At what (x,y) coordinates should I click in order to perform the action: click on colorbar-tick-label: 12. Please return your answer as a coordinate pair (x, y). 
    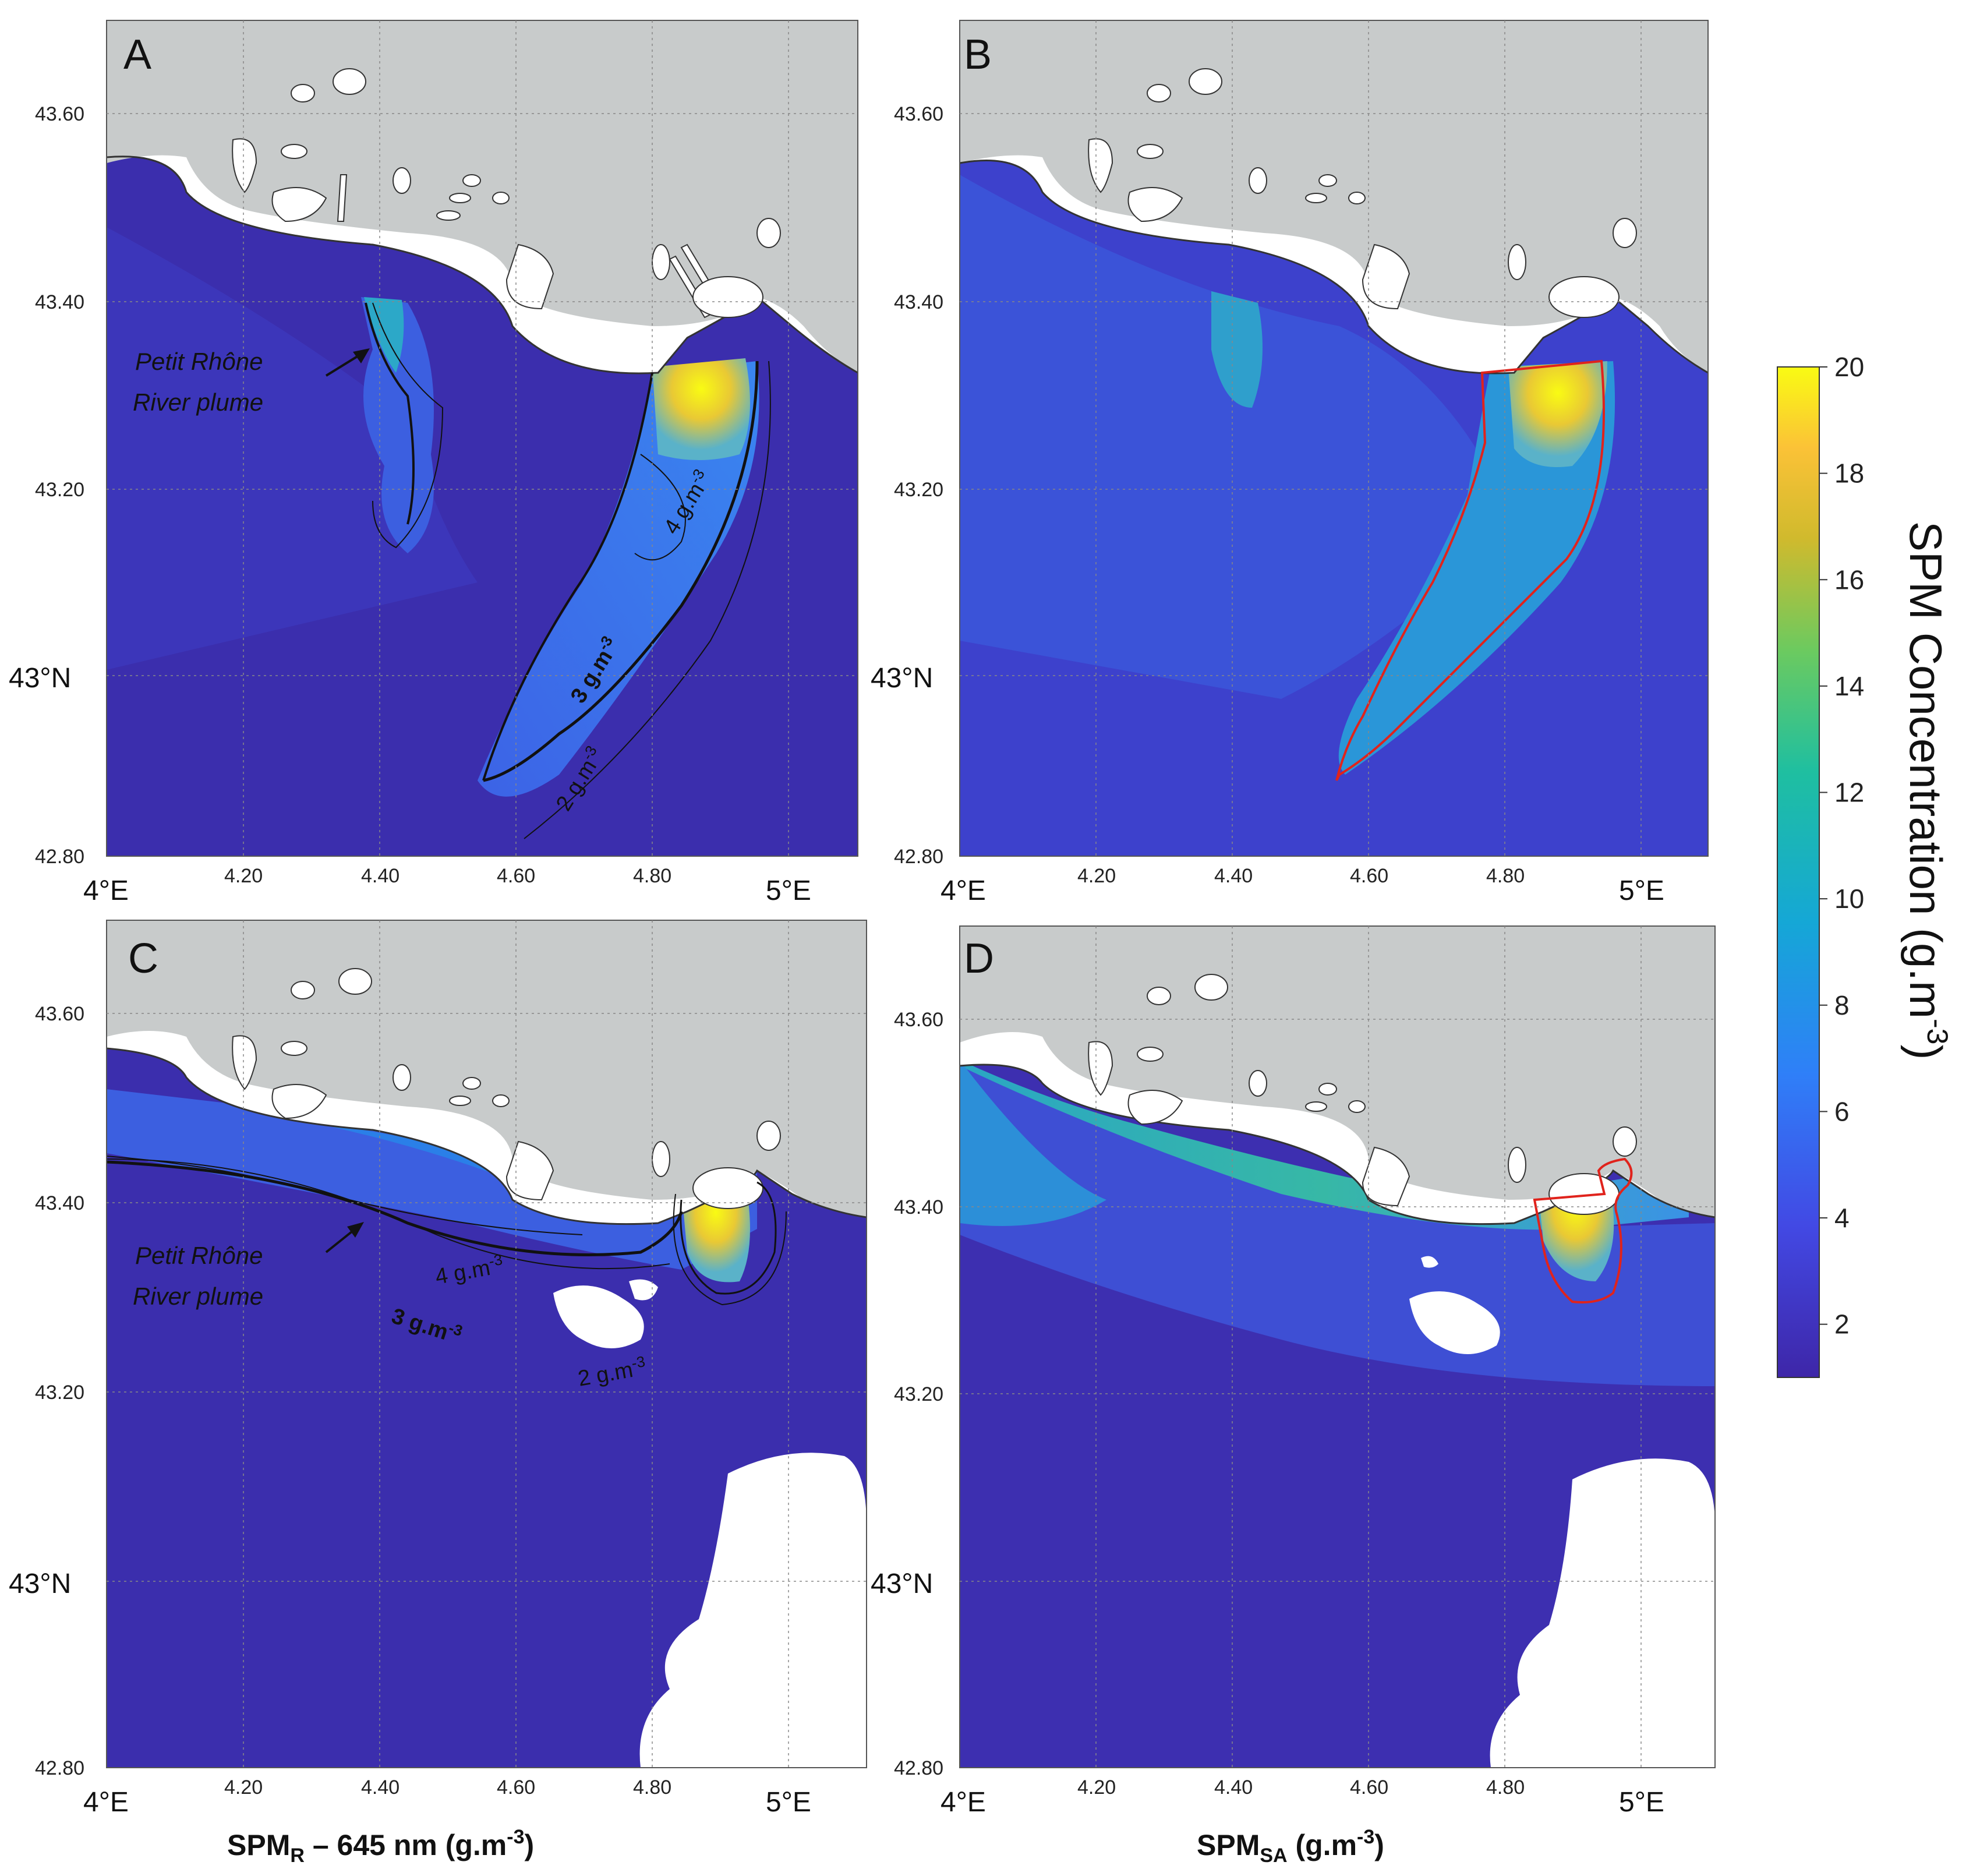
    Looking at the image, I should click on (1849, 793).